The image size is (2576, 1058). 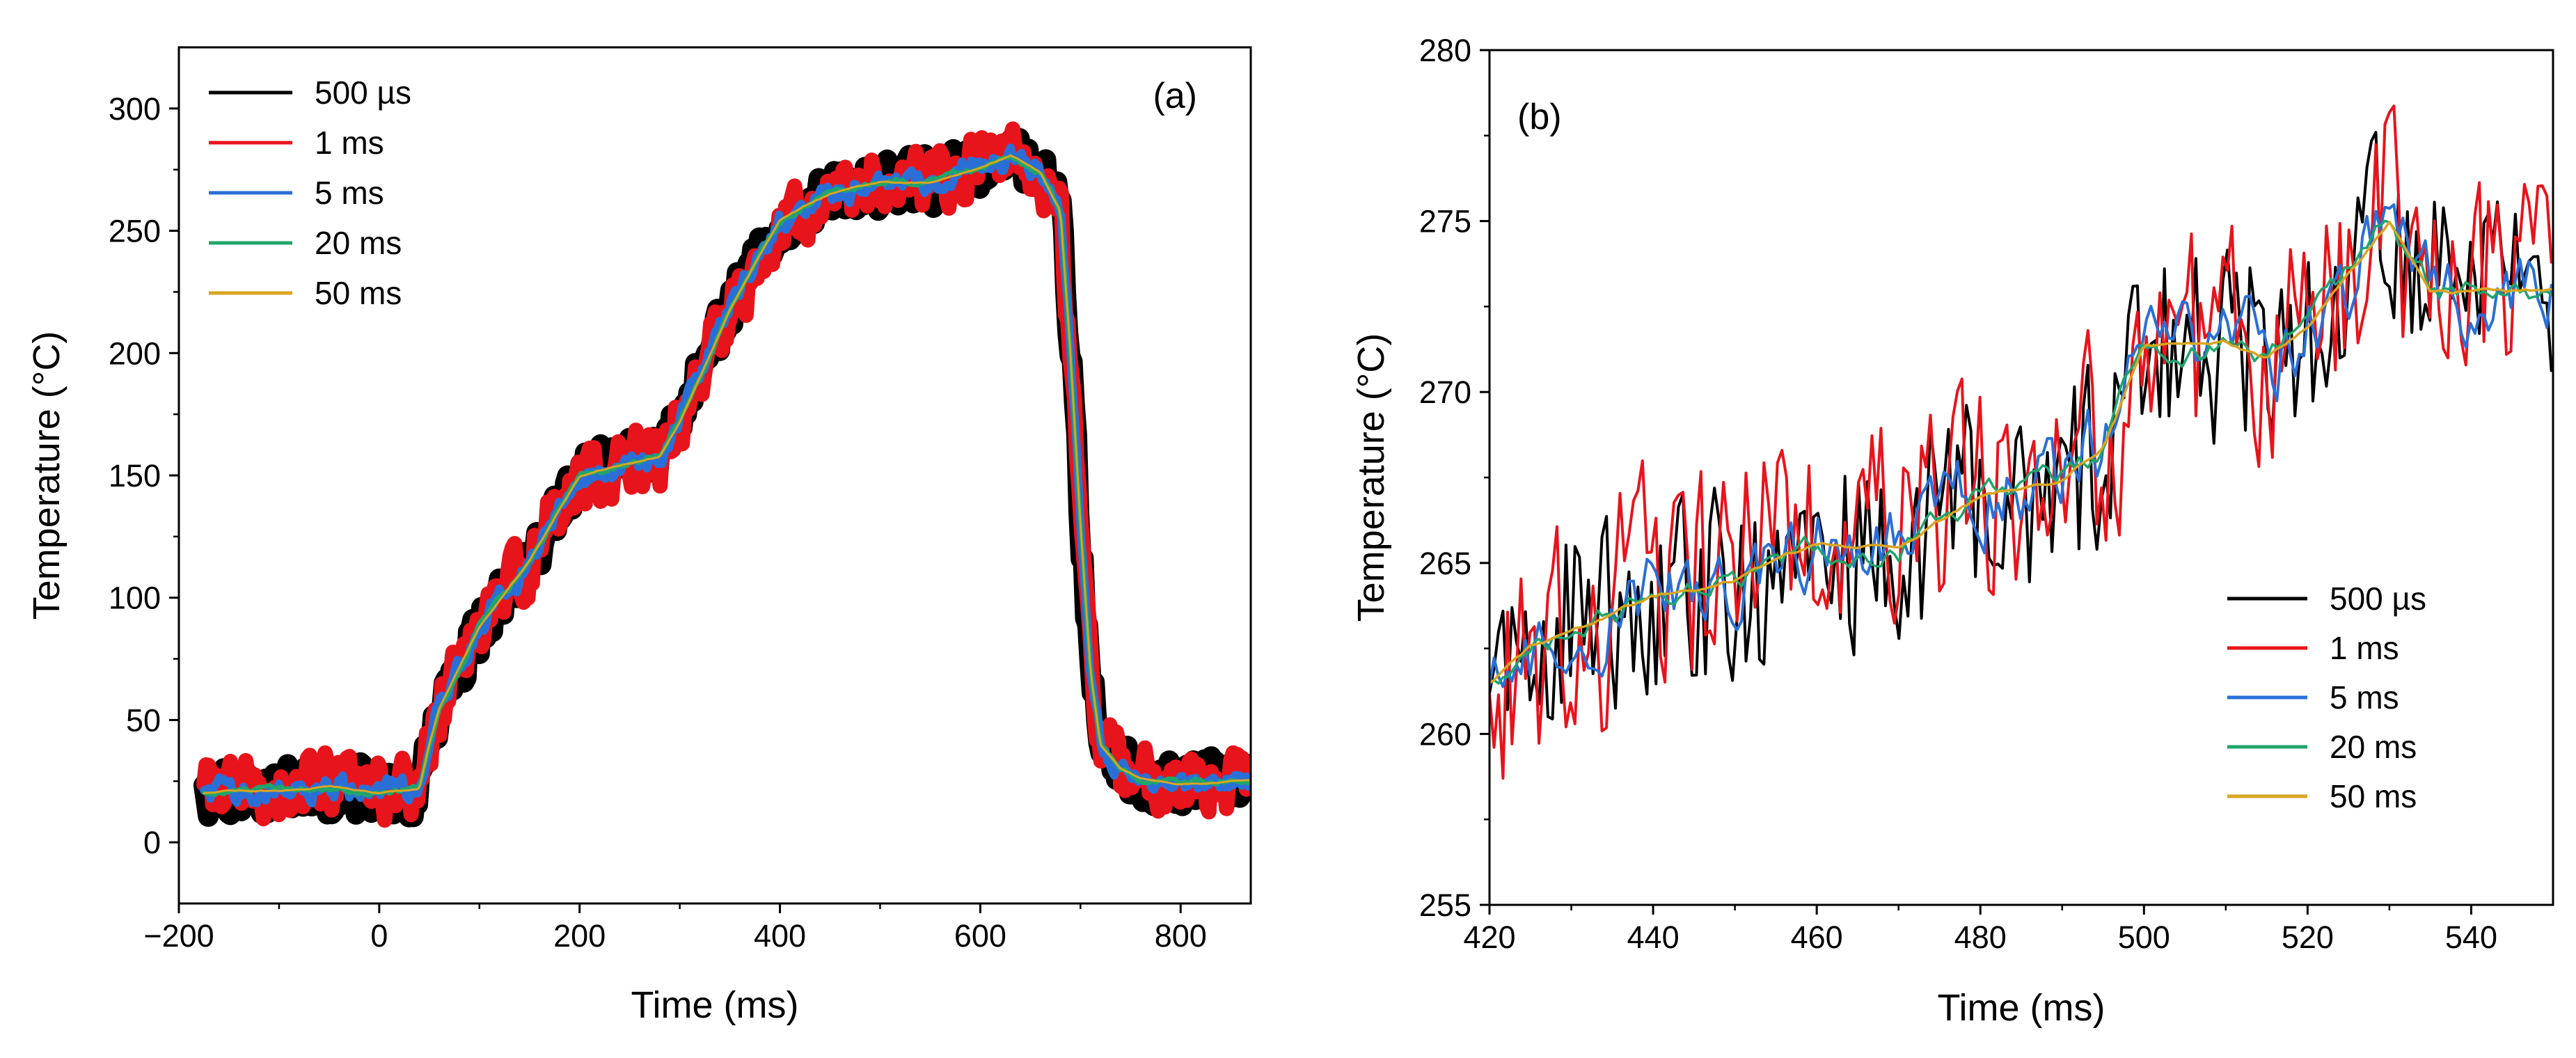 I want to click on y-tick-label: 265, so click(x=1445, y=563).